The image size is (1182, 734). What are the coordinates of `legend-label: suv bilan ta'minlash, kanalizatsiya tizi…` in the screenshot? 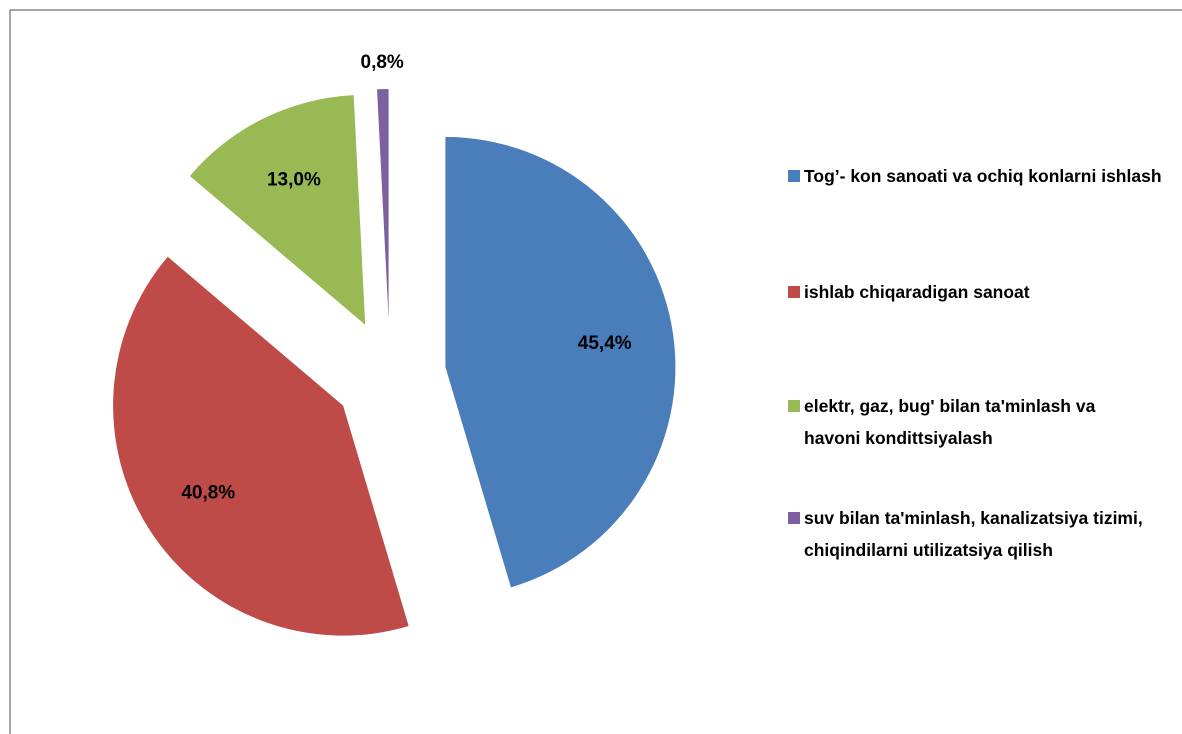 It's located at (973, 534).